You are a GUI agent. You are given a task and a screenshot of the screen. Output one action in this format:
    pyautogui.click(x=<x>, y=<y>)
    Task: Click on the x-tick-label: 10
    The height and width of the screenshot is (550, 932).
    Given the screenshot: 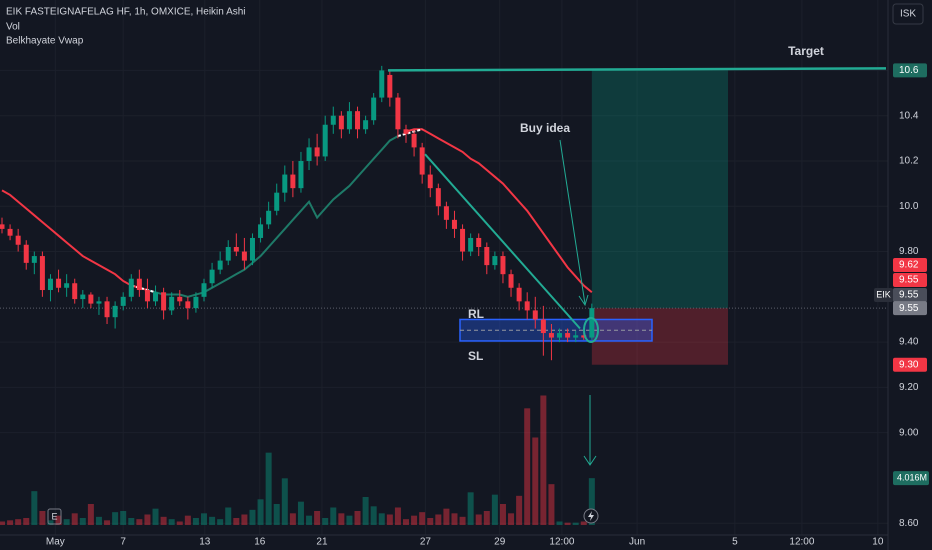 What is the action you would take?
    pyautogui.click(x=878, y=542)
    